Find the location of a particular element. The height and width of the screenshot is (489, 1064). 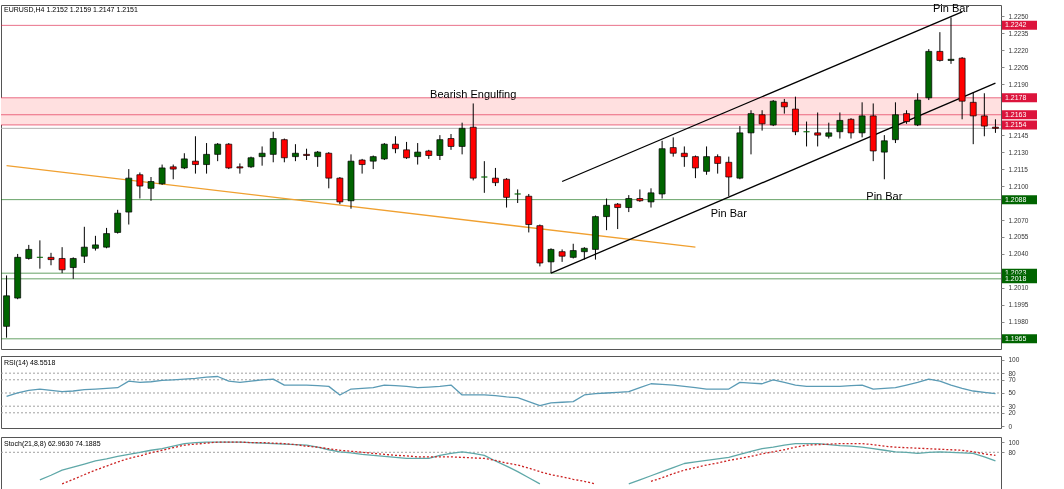

line-series is located at coordinates (501, 391).